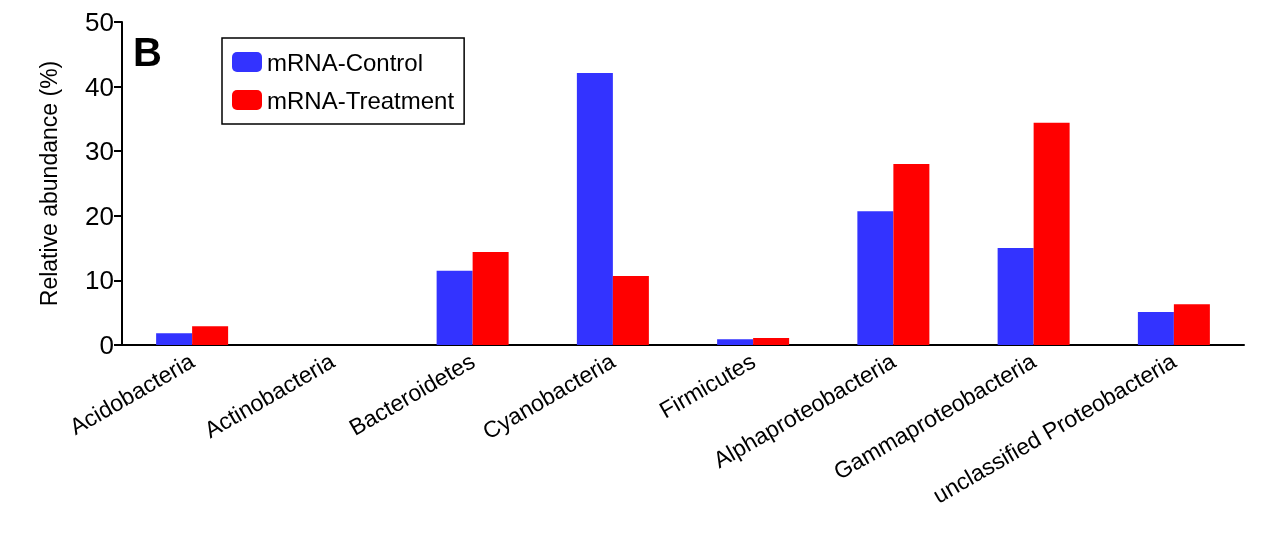 This screenshot has height=543, width=1264. What do you see at coordinates (99, 215) in the screenshot?
I see `y-tick-label: 20` at bounding box center [99, 215].